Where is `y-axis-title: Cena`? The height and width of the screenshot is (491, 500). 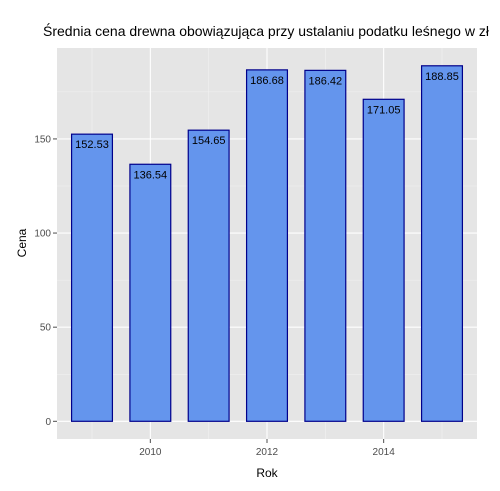 y-axis-title: Cena is located at coordinates (22, 242).